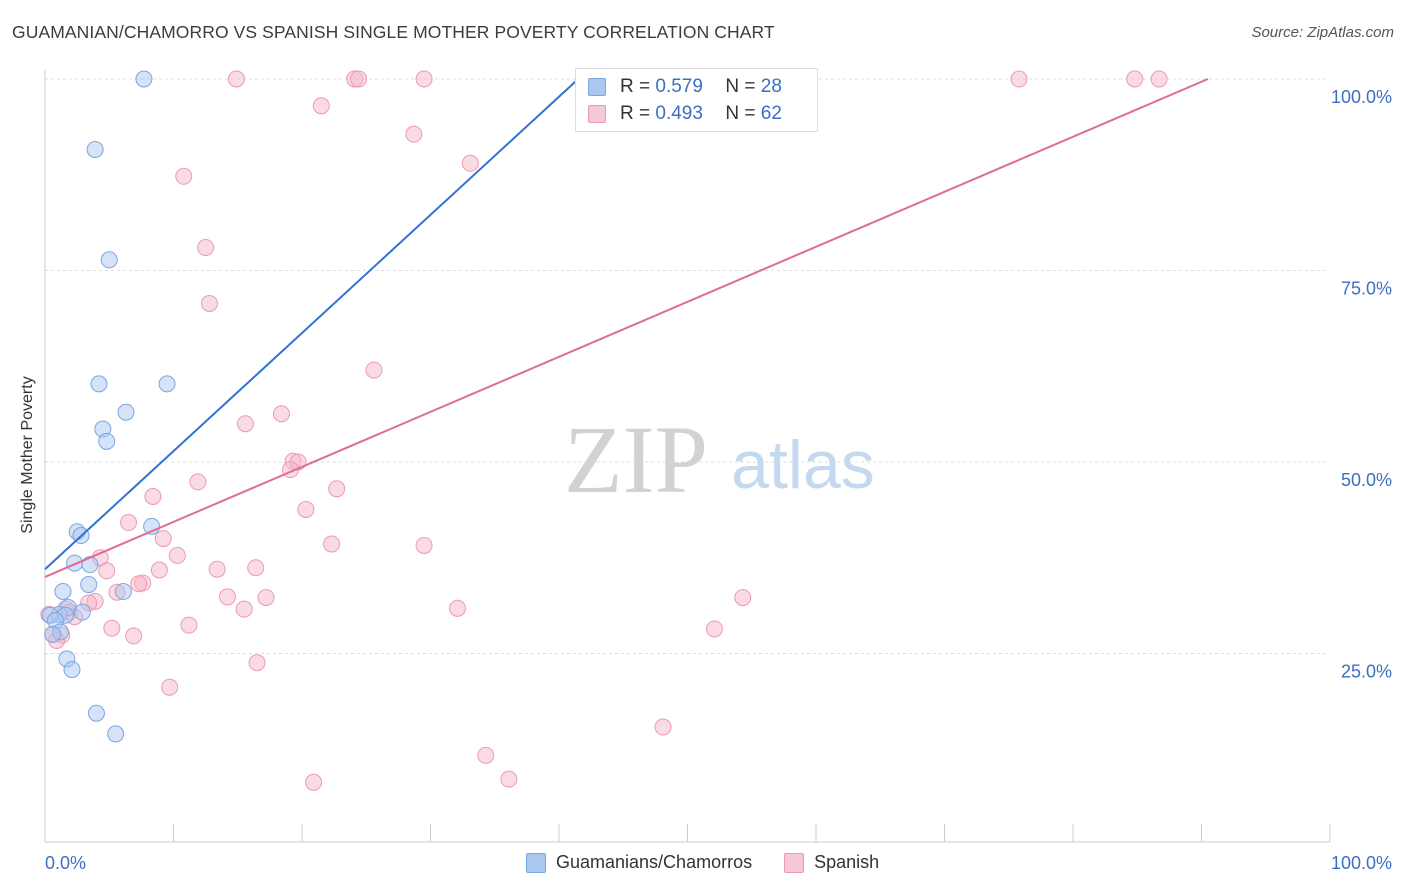 This screenshot has height=892, width=1406. I want to click on legend-row-spanish: R = 0.493 N = 62, so click(685, 114).